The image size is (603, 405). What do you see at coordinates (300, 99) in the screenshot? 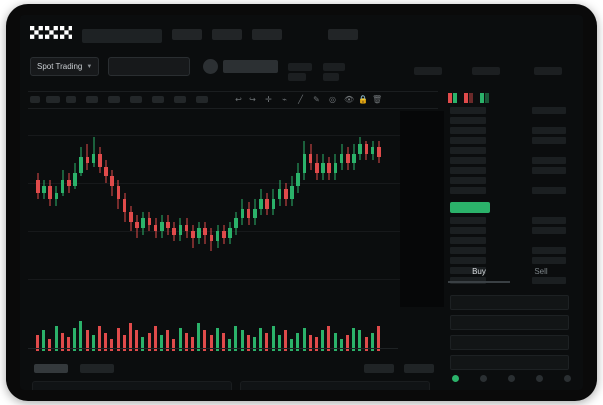
I see `trendline-icon: ╱` at bounding box center [300, 99].